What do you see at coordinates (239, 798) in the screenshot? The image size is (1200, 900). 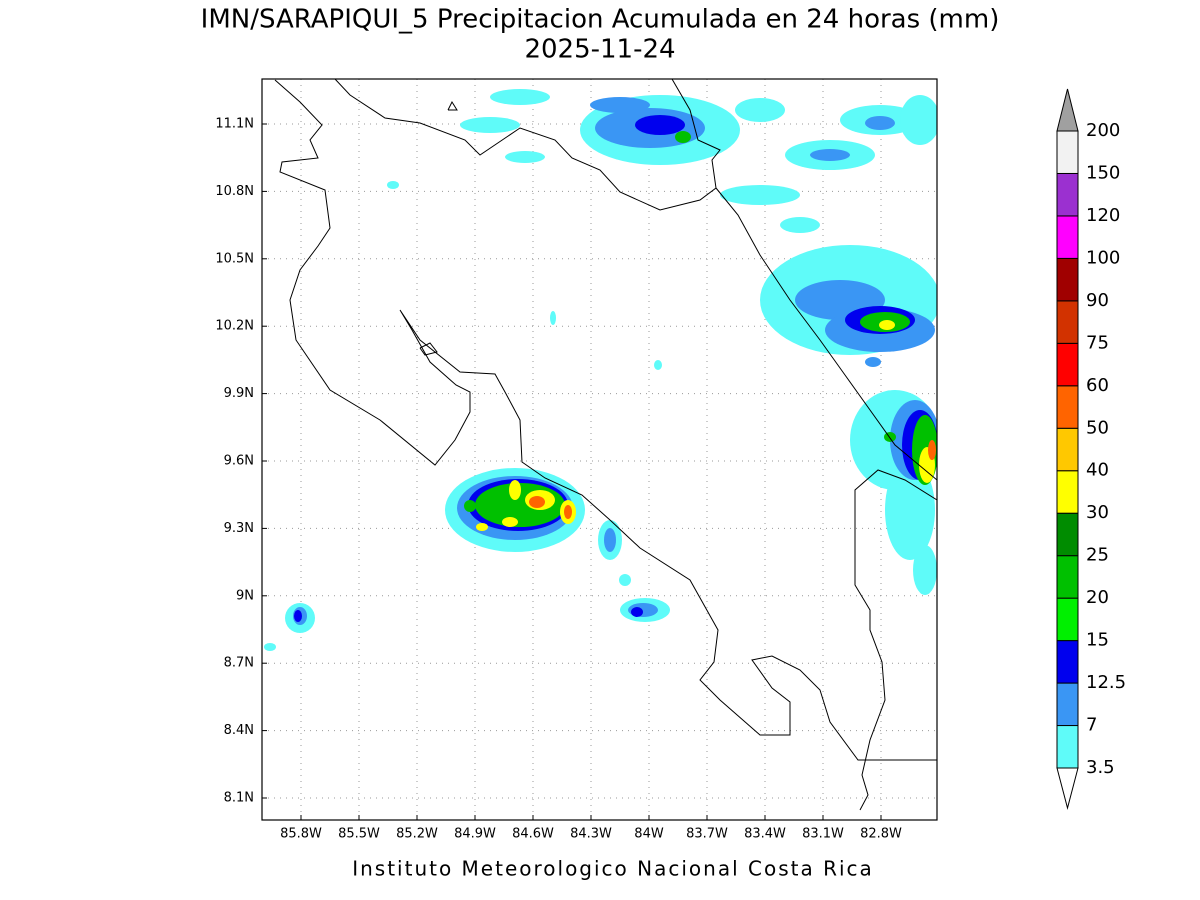 I see `lat-label: 8.1N` at bounding box center [239, 798].